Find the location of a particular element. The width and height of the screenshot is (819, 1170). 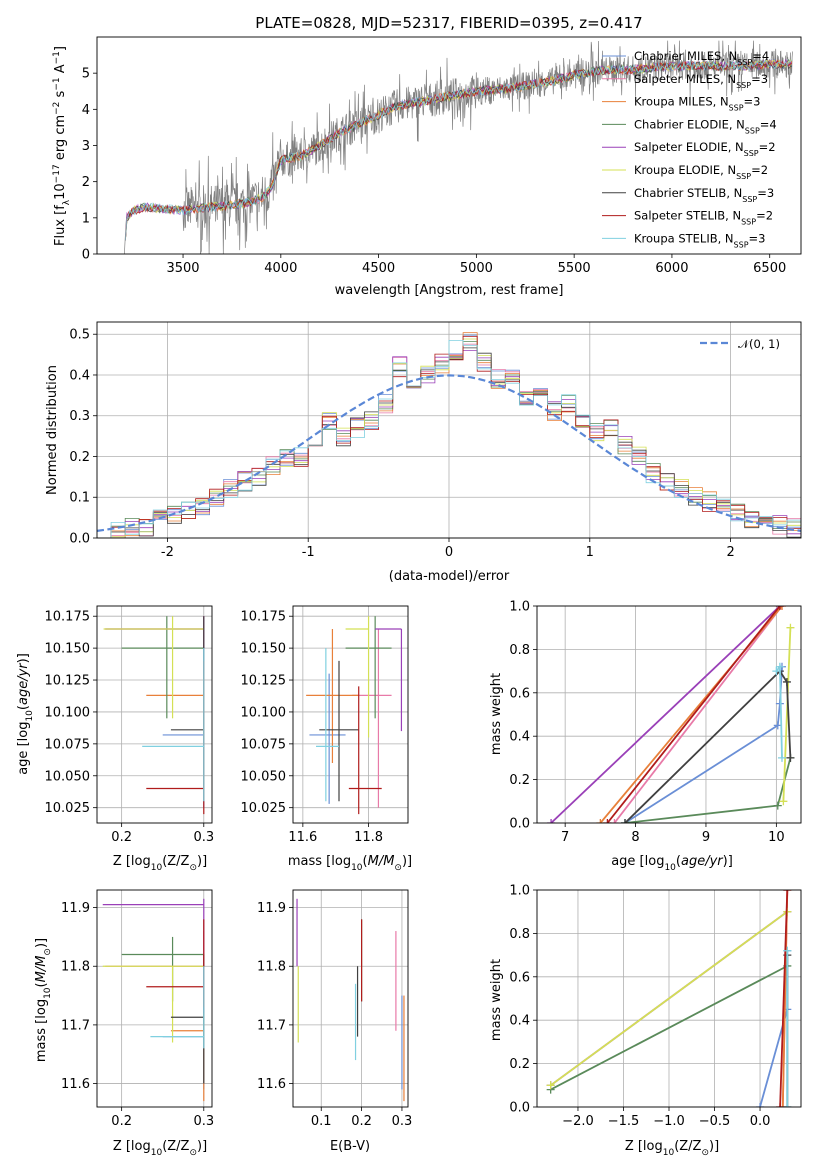

y-tick-label: 11.7 is located at coordinates (75, 1025).